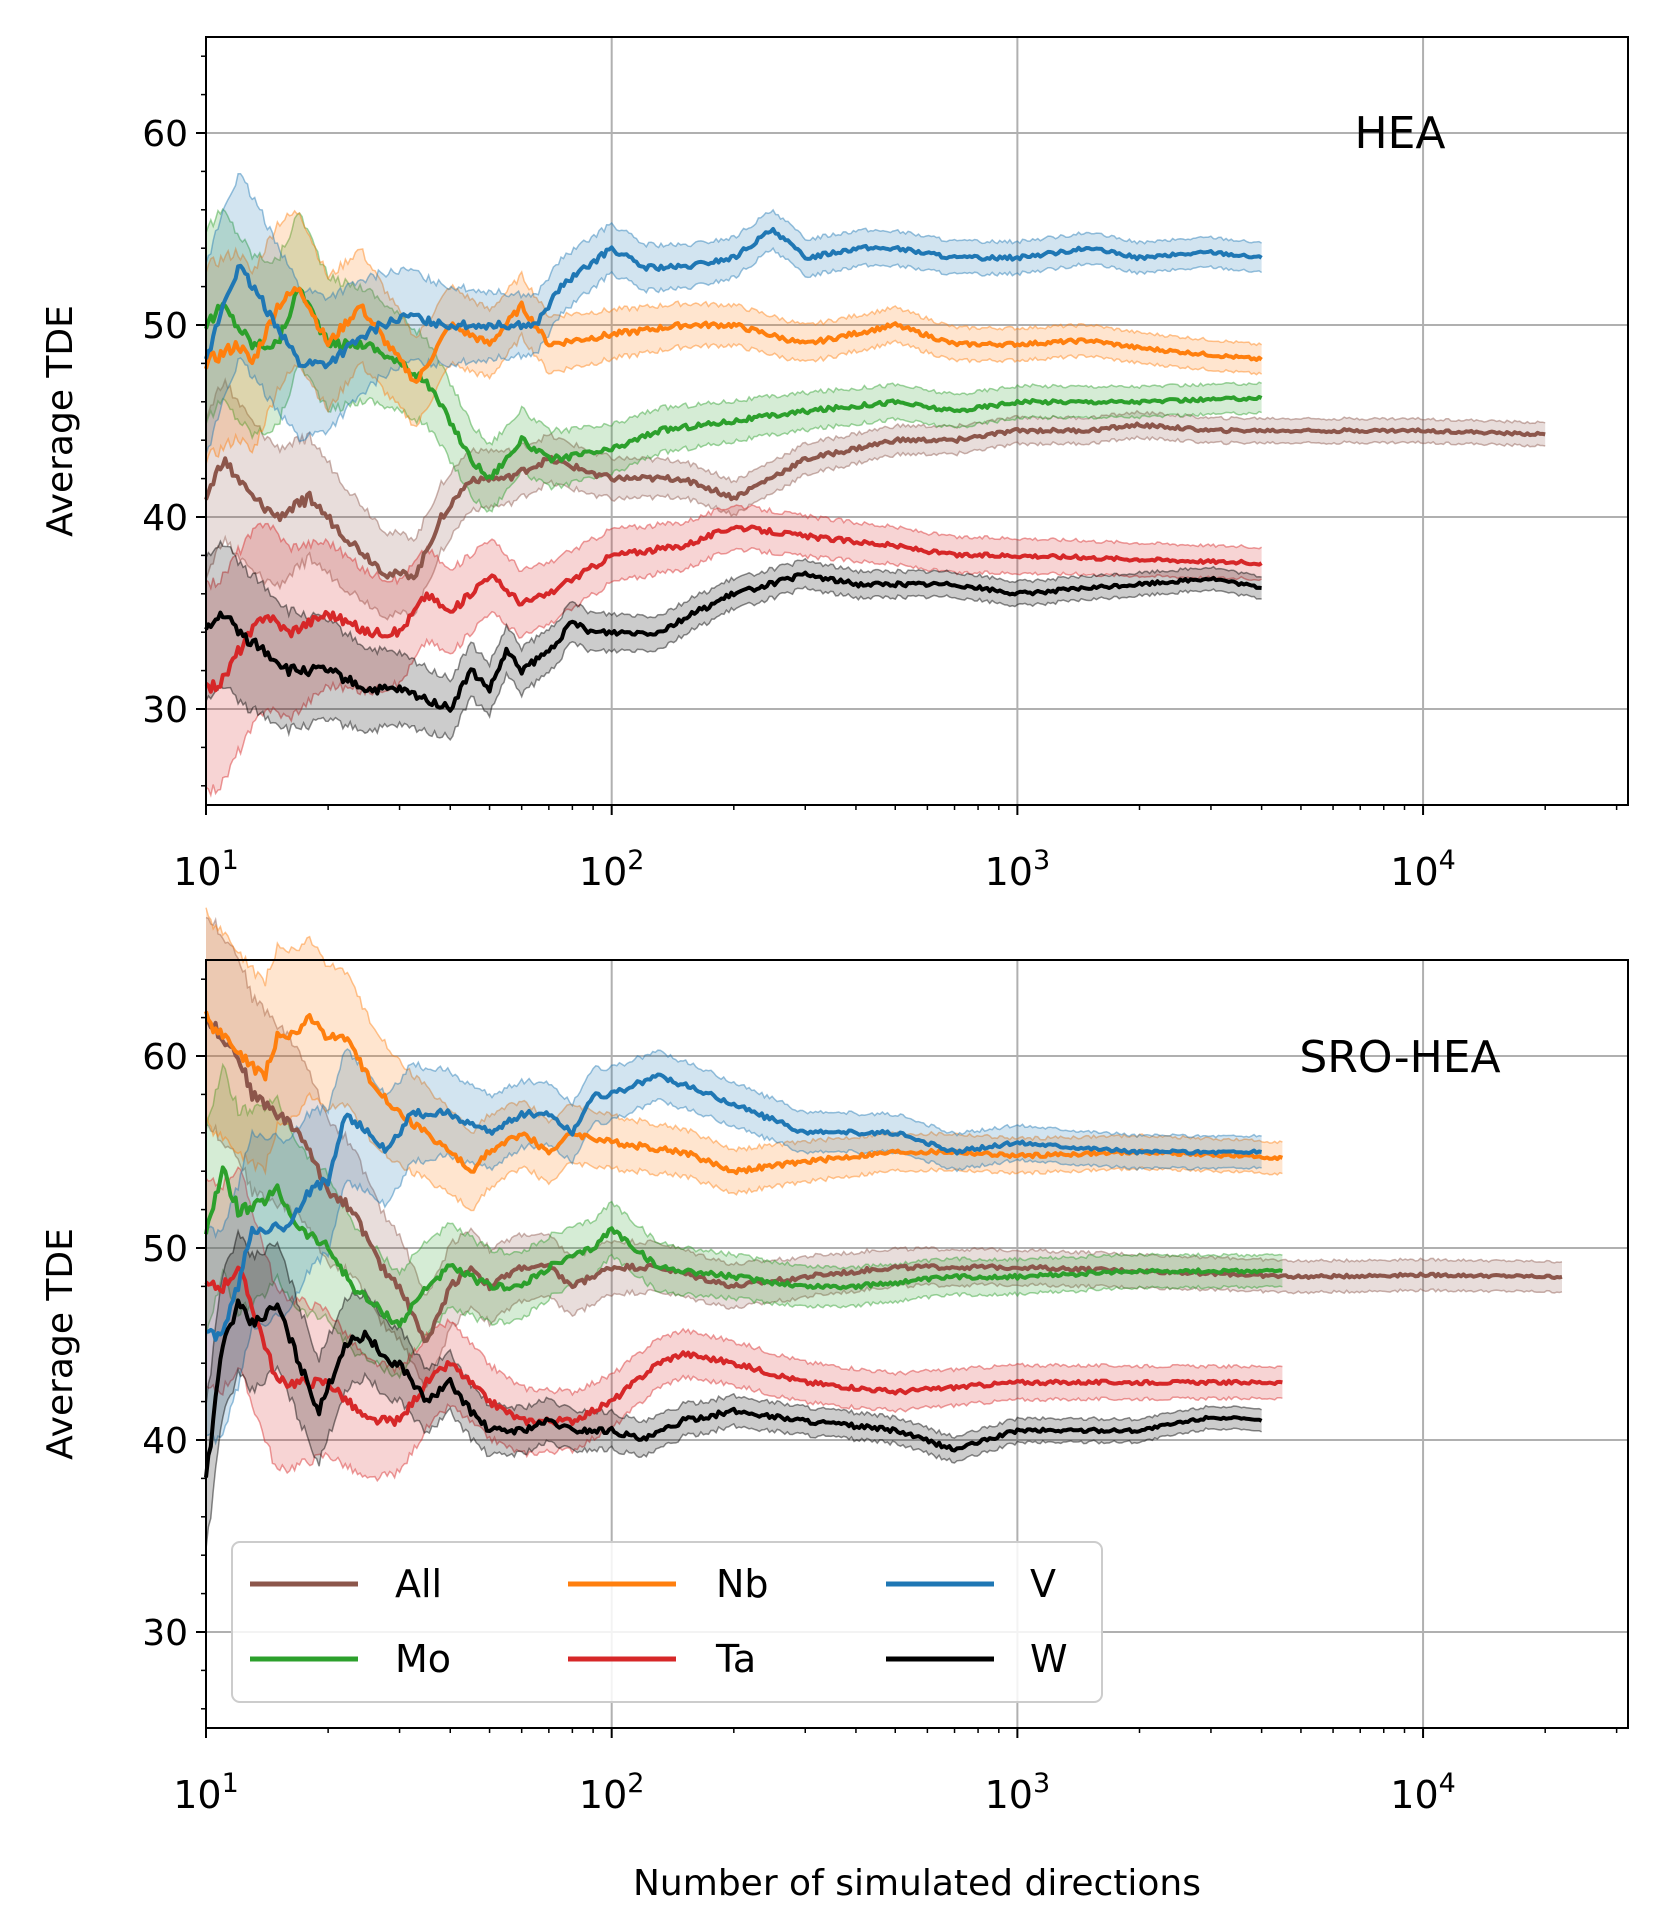  I want to click on band-edge-lower-nb, so click(734, 398).